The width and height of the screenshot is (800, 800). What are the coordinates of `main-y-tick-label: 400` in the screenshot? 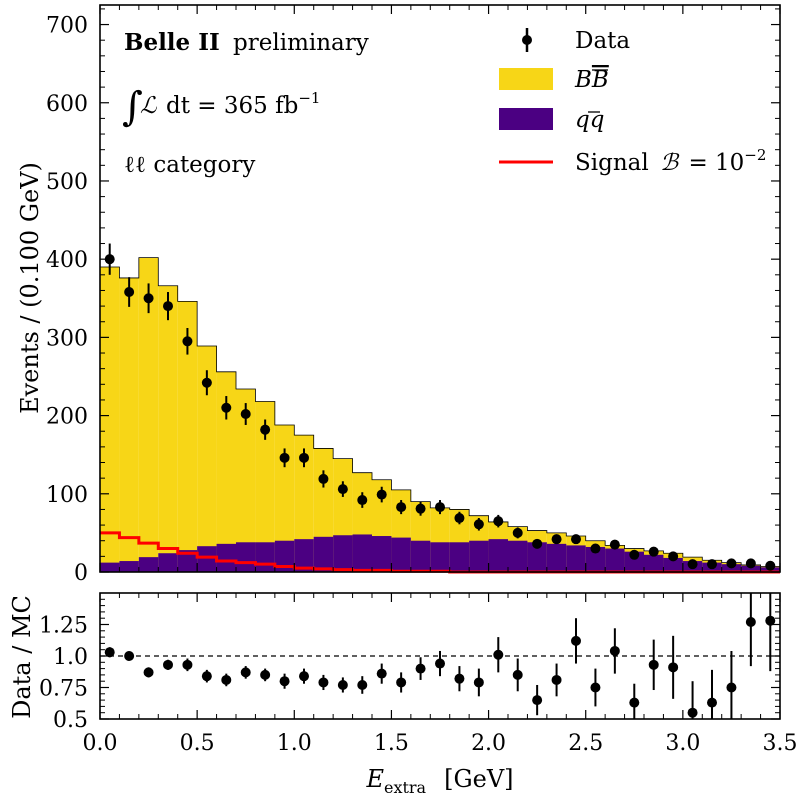 It's located at (67, 260).